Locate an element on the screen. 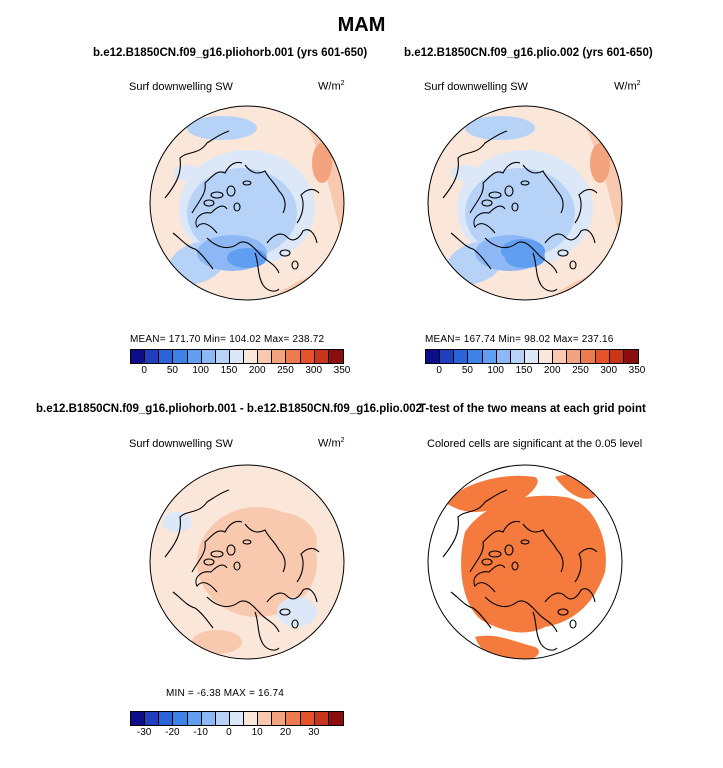 This screenshot has height=768, width=723. colorbar-tick-label: -30 is located at coordinates (144, 732).